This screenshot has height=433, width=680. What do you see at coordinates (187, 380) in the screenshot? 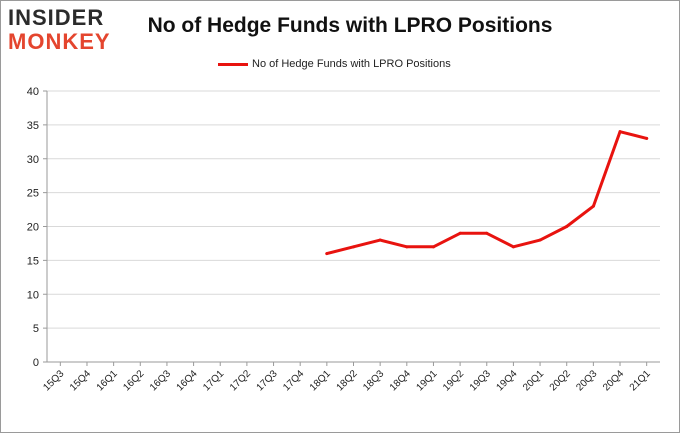
I see `x-tick-label: 16Q4` at bounding box center [187, 380].